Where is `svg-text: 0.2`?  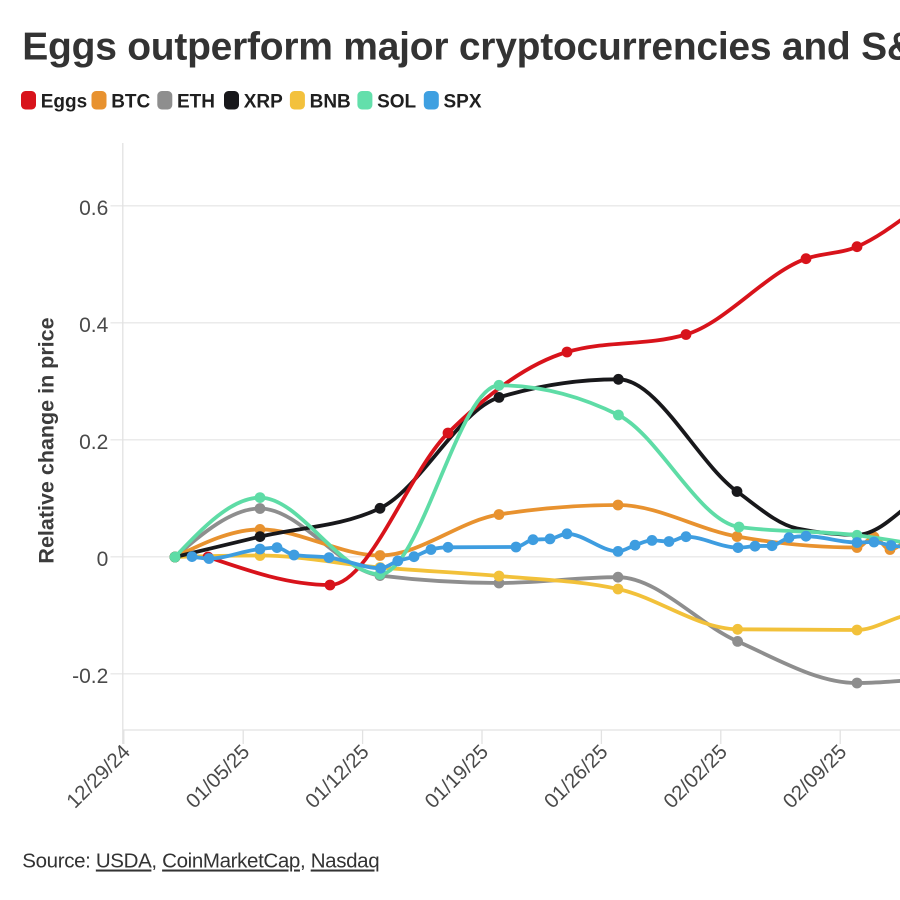
svg-text: 0.2 is located at coordinates (93, 442).